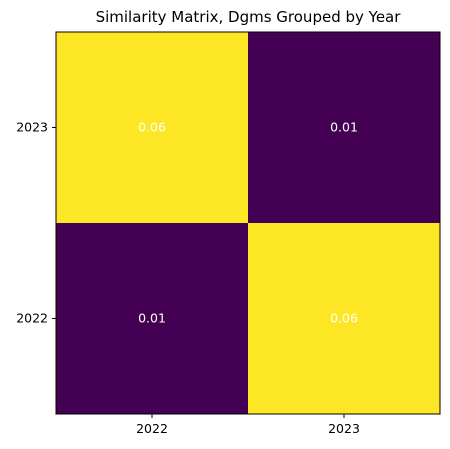 The image size is (450, 449). What do you see at coordinates (32, 127) in the screenshot?
I see `y-tick-label: 2023` at bounding box center [32, 127].